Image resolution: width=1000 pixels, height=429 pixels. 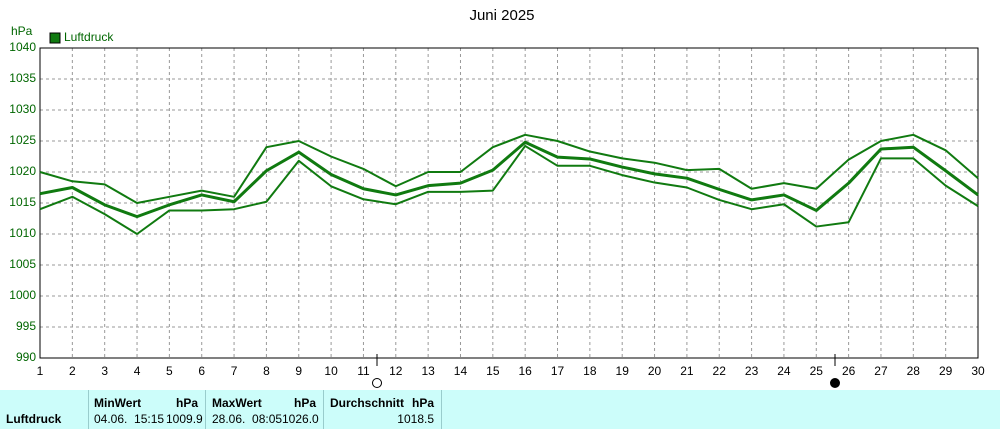 I want to click on min-title: MinWert, so click(x=118, y=403).